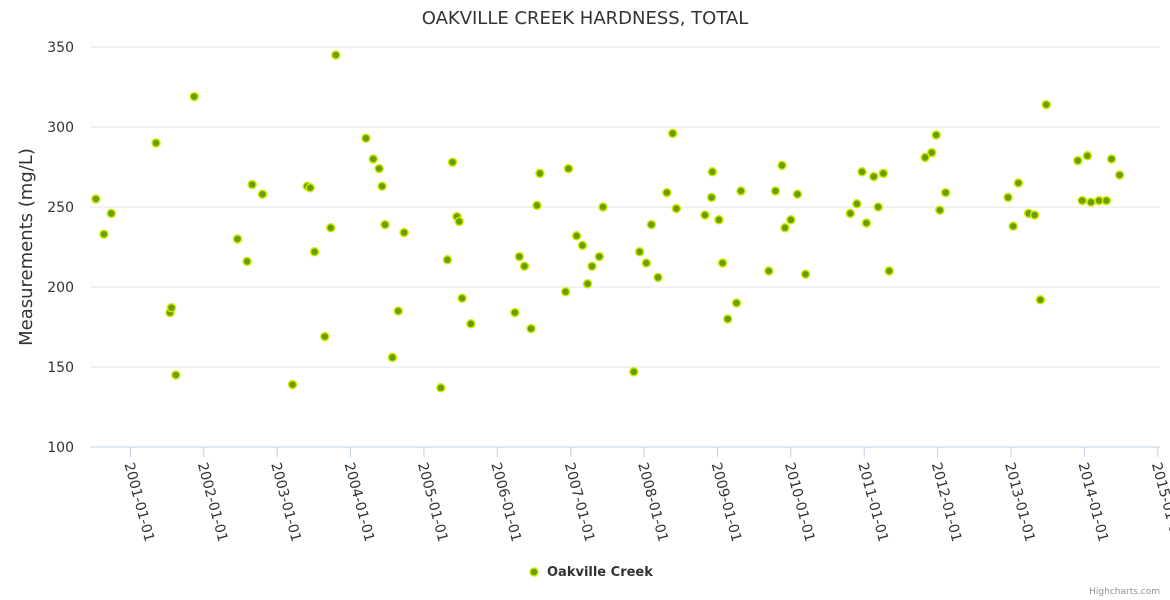  What do you see at coordinates (1124, 592) in the screenshot?
I see `credits: Highcharts.com` at bounding box center [1124, 592].